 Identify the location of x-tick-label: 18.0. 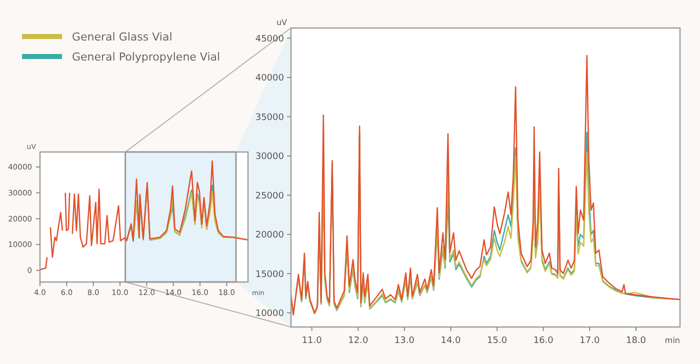
(636, 341).